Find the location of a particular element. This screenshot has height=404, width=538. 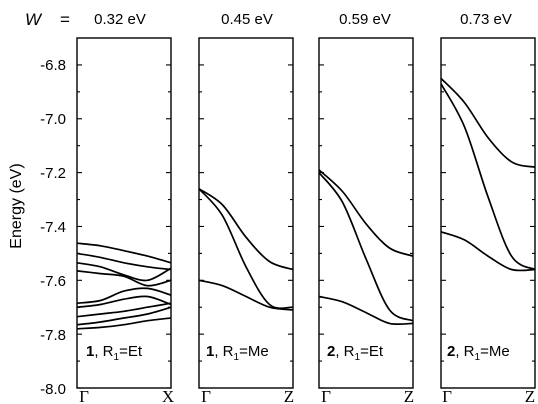

y-tick-label: -8.0 is located at coordinates (53, 389).